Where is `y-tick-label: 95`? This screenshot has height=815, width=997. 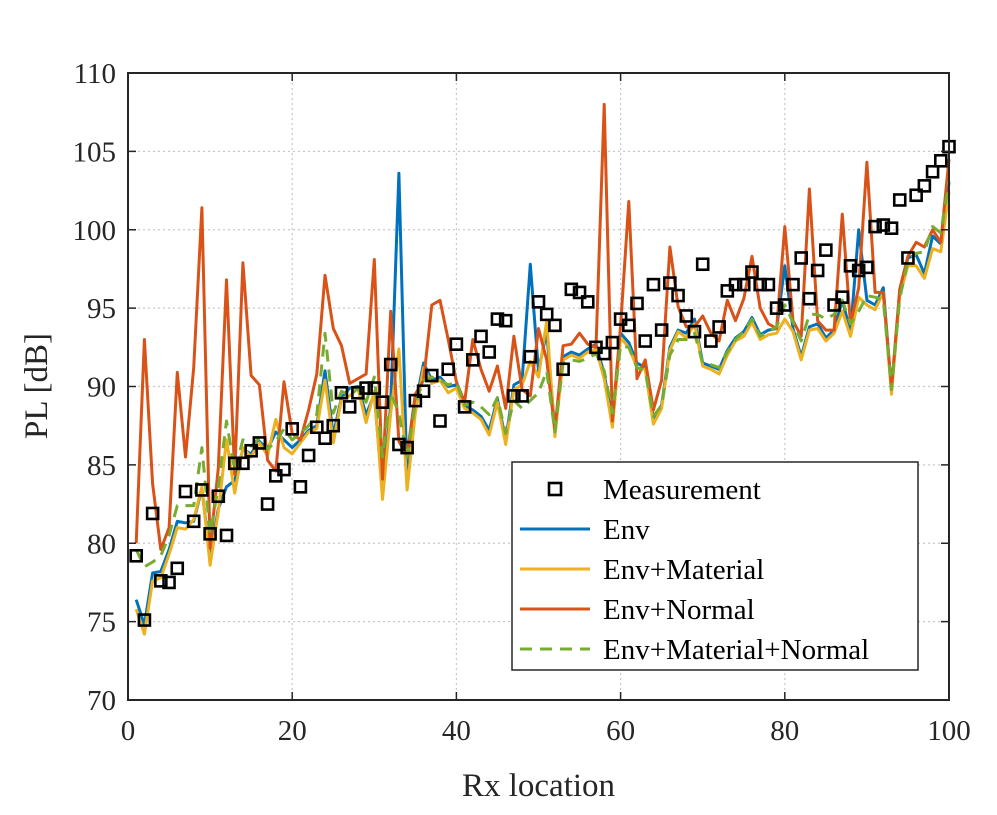 y-tick-label: 95 is located at coordinates (101, 309).